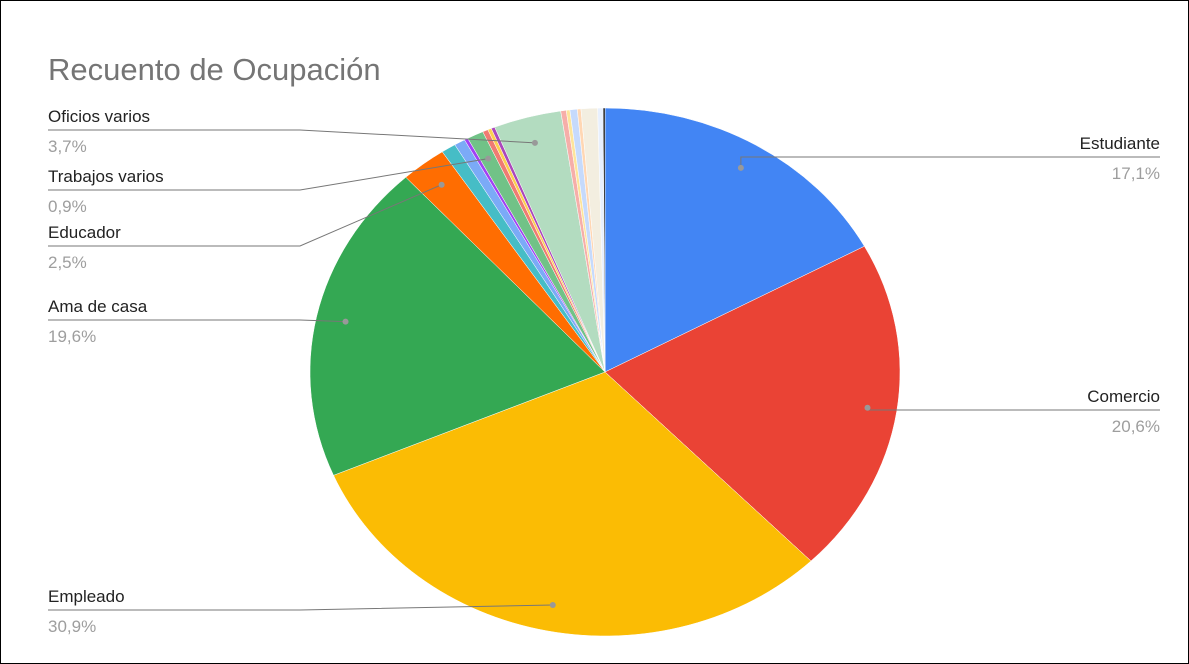 The image size is (1189, 664). I want to click on slice-value-label: 3,7%, so click(67, 146).